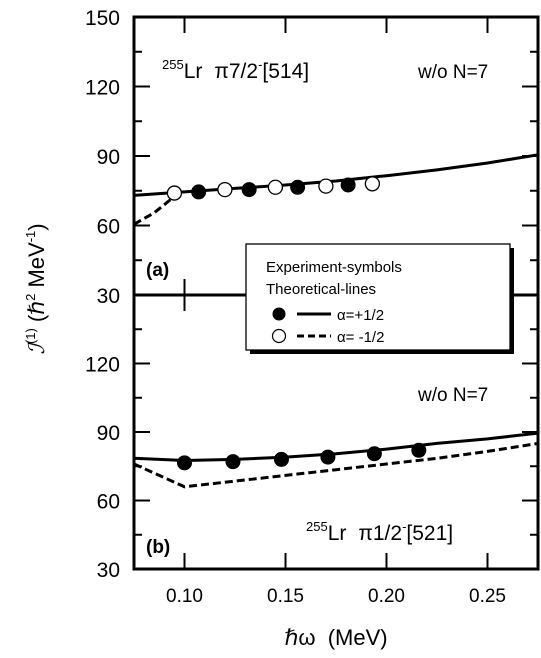 This screenshot has width=541, height=658. I want to click on panel-b-element: Lr, so click(337, 533).